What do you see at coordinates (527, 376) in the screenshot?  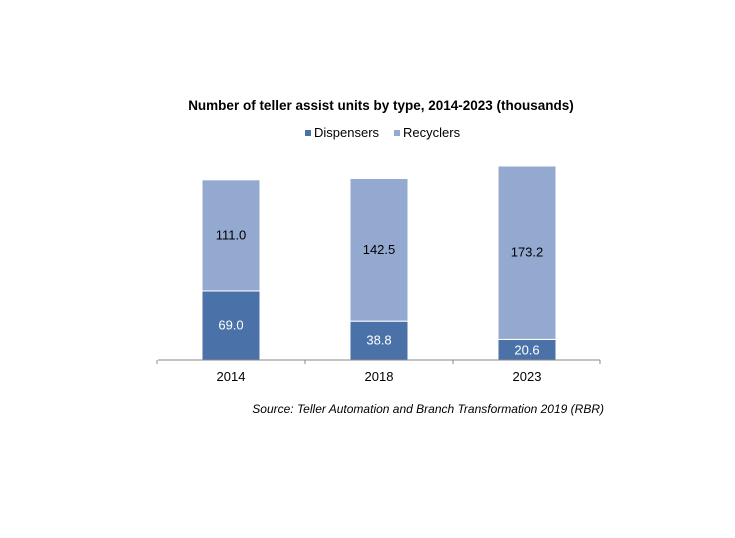 I see `x-tick-label-2023: 2023` at bounding box center [527, 376].